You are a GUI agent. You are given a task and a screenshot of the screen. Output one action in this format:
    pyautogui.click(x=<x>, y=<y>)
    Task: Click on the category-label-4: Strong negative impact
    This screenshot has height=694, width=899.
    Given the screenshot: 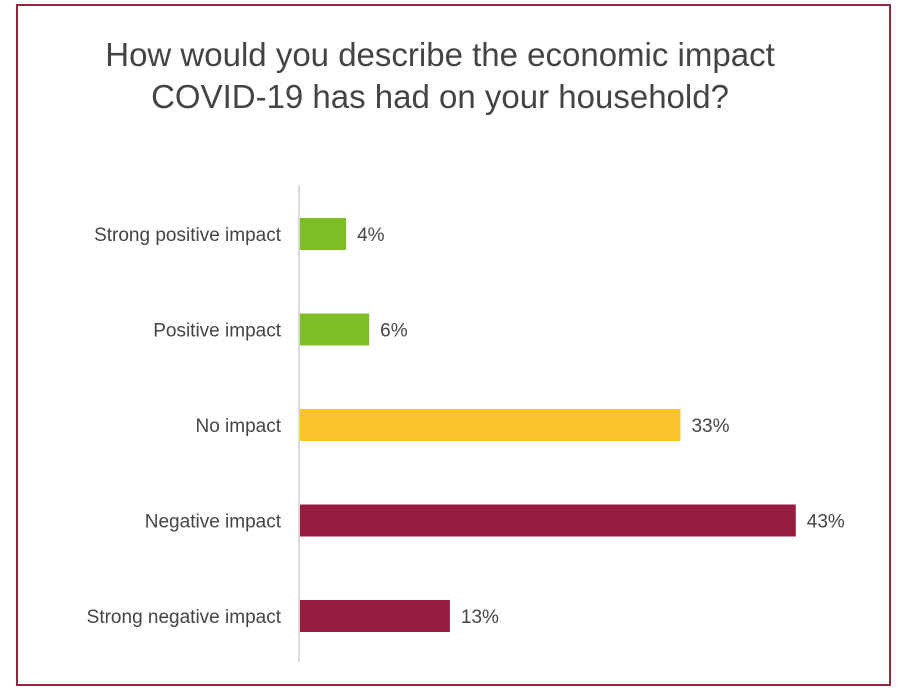 What is the action you would take?
    pyautogui.click(x=184, y=617)
    